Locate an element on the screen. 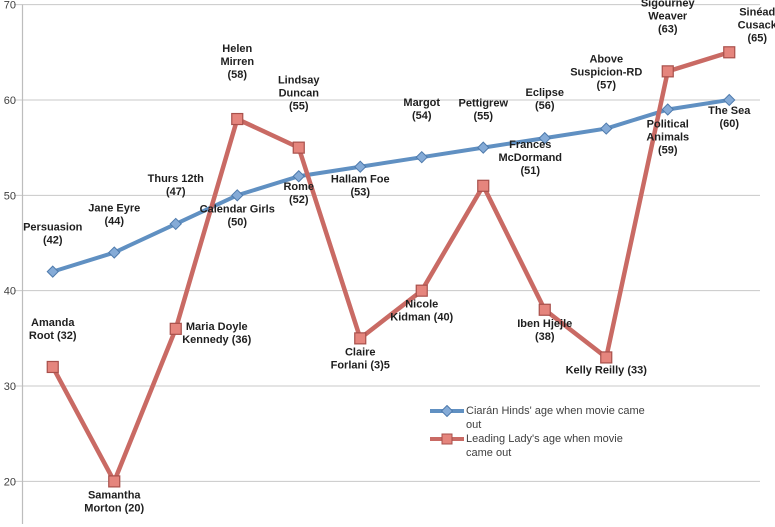  blue-diamond-line-icon is located at coordinates (447, 411).